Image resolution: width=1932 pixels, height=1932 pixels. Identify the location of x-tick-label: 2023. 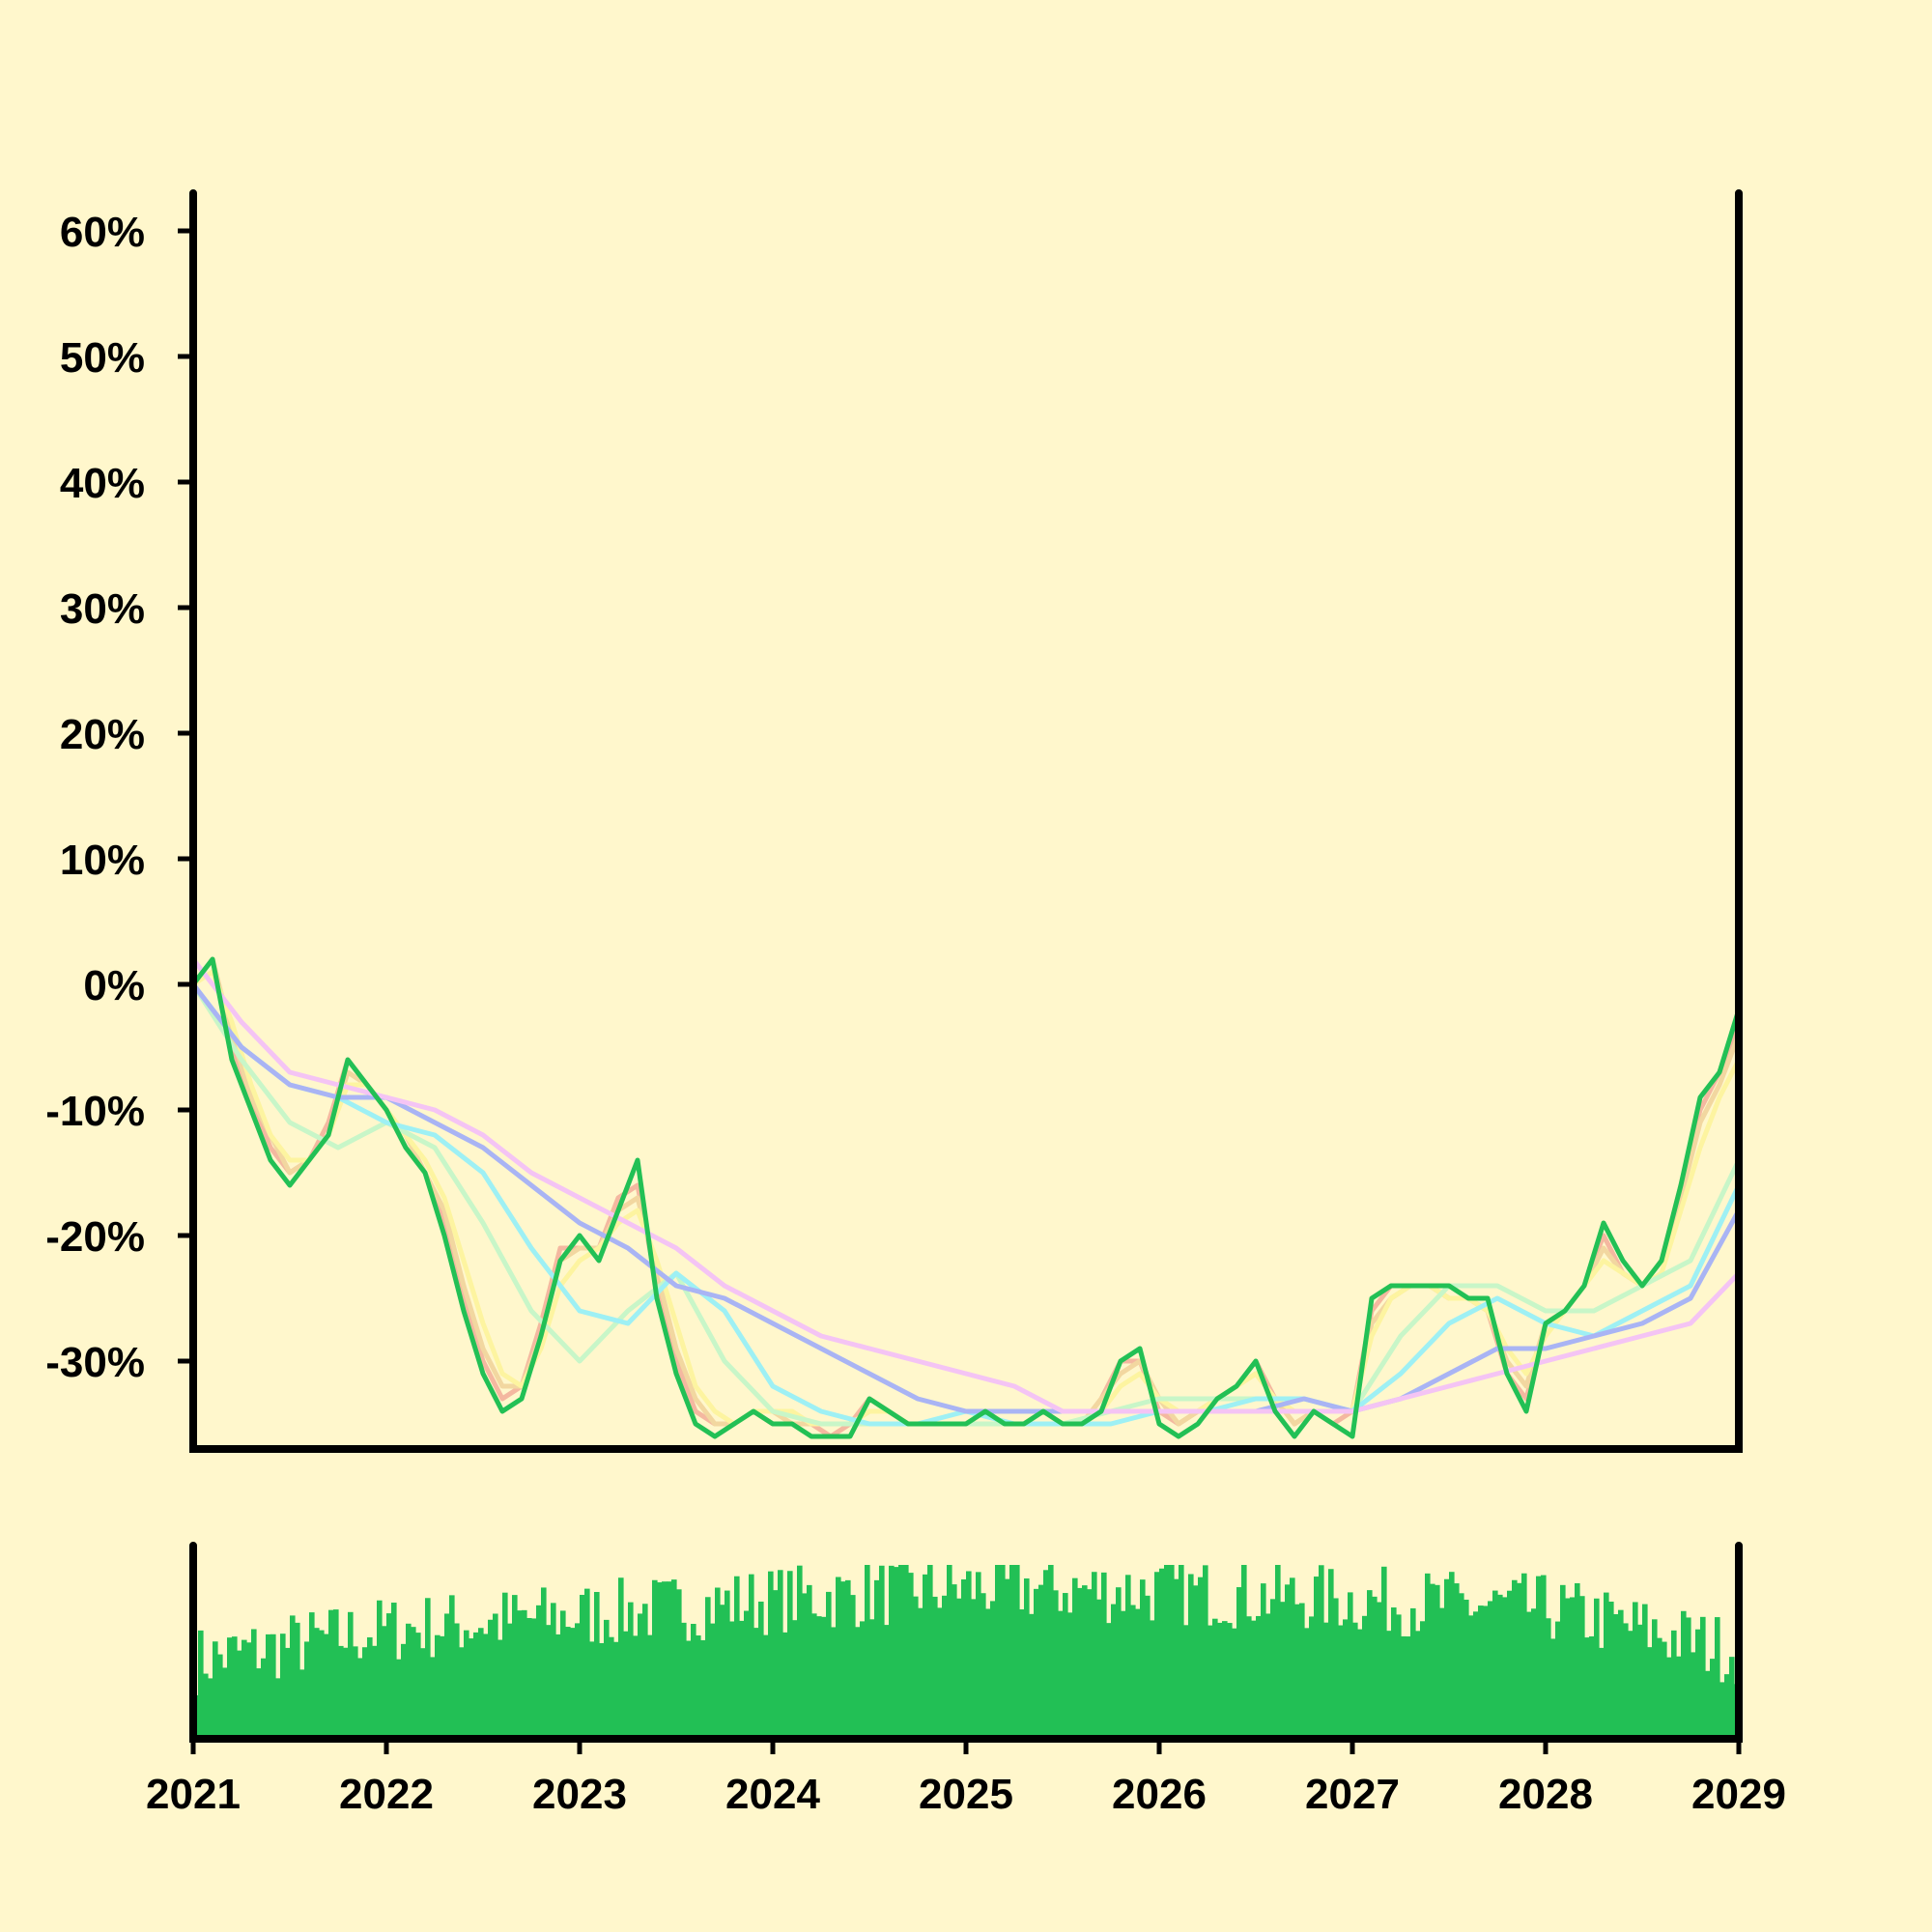
(579, 1794).